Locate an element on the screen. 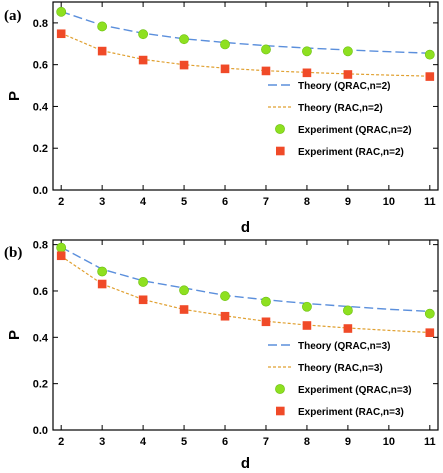 Image resolution: width=443 pixels, height=473 pixels. panel-label: (a) is located at coordinates (13, 16).